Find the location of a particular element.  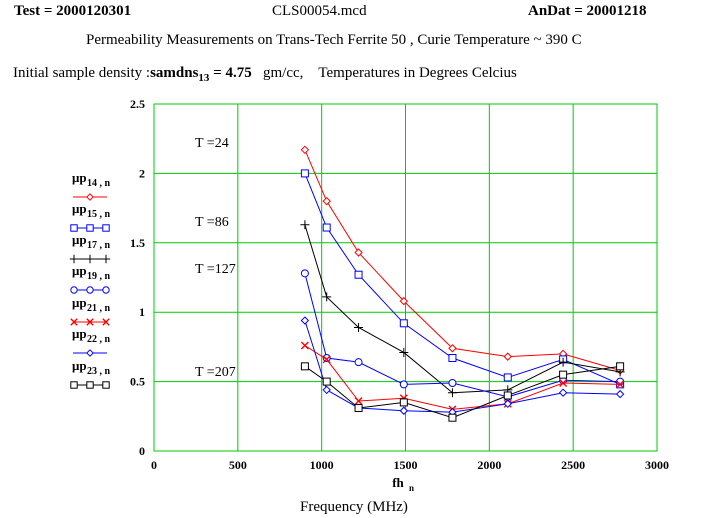

y-tick-label: 0.5 is located at coordinates (137, 382).